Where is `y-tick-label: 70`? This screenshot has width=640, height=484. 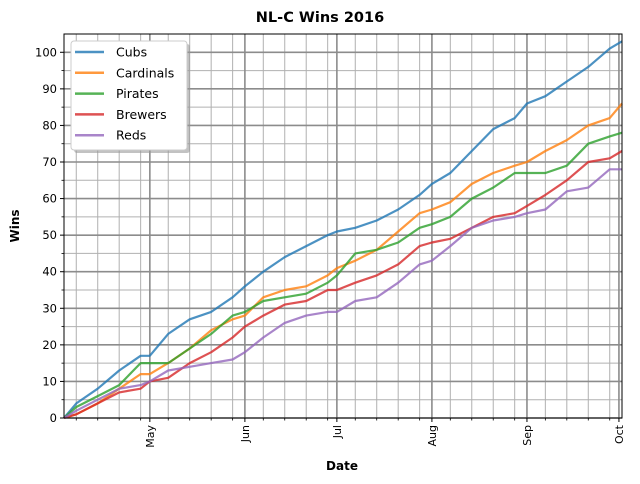 y-tick-label: 70 is located at coordinates (49, 162).